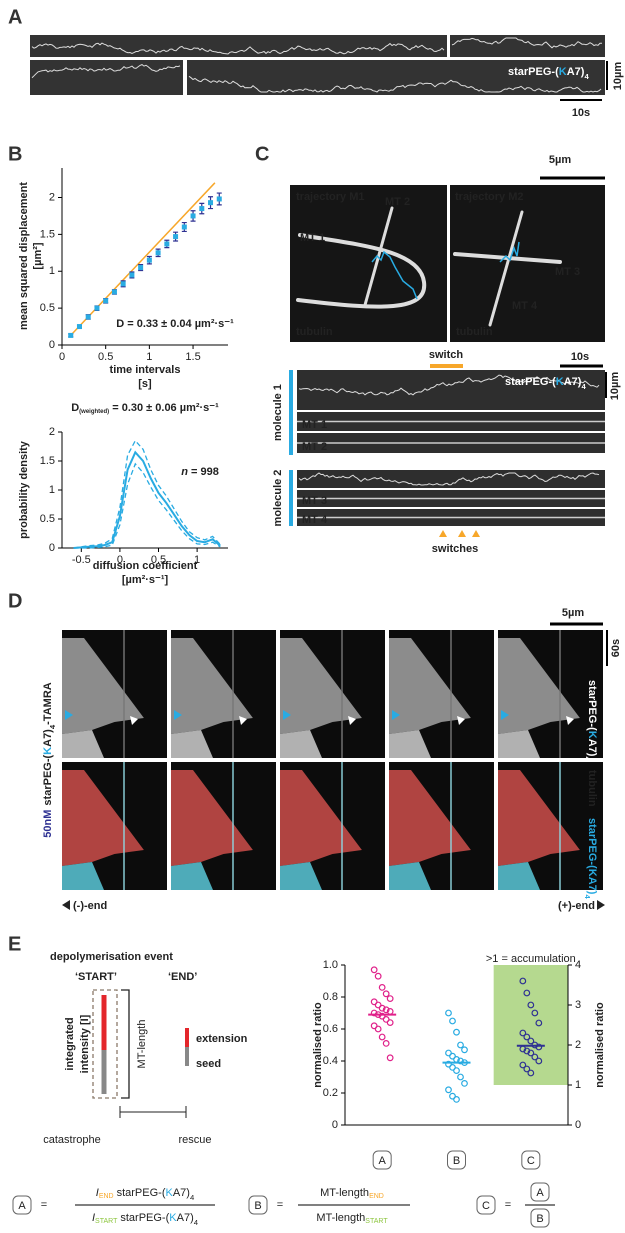 This screenshot has height=1233, width=625. What do you see at coordinates (38, 255) in the screenshot?
I see `y-axis-label: [µm²]` at bounding box center [38, 255].